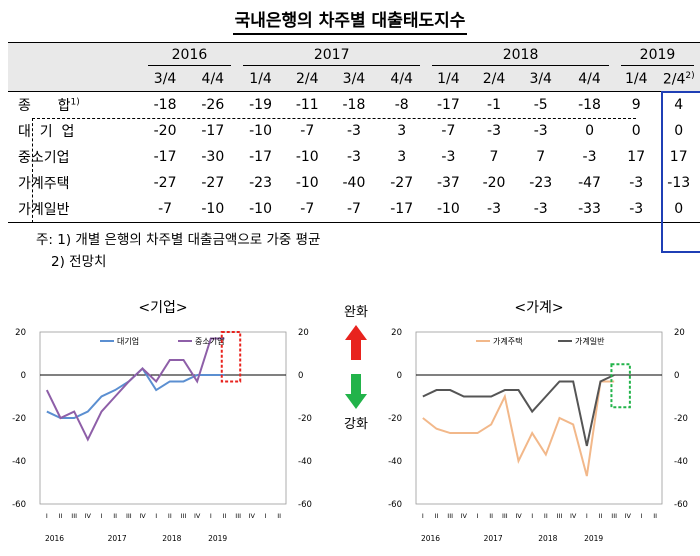 The height and width of the screenshot is (556, 700). I want to click on year-label: 2019, so click(217, 538).